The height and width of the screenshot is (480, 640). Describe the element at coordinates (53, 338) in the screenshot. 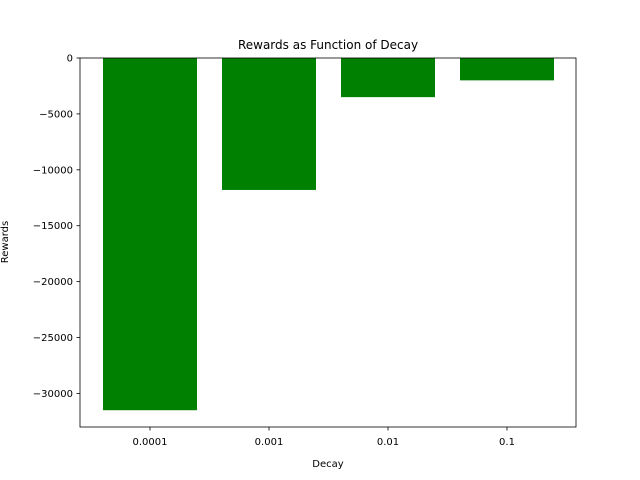

I see `y-tick-label: −25000` at that location.